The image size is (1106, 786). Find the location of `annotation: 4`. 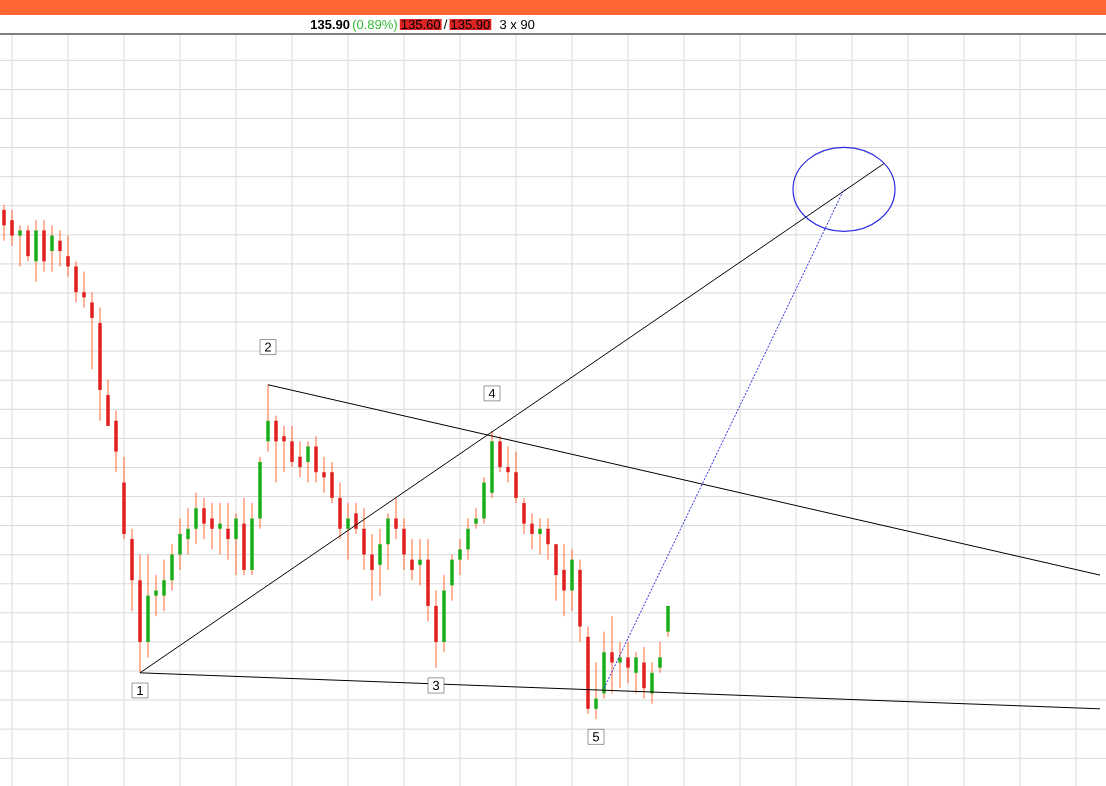

annotation: 4 is located at coordinates (492, 393).